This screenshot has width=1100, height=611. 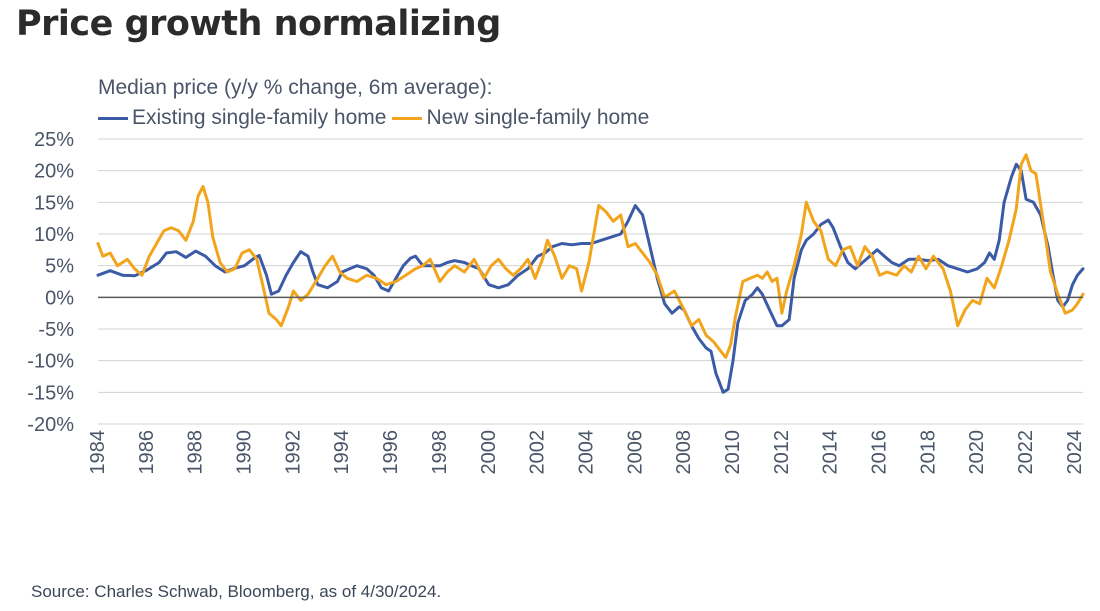 I want to click on y-tick-label: 15%, so click(x=54, y=203).